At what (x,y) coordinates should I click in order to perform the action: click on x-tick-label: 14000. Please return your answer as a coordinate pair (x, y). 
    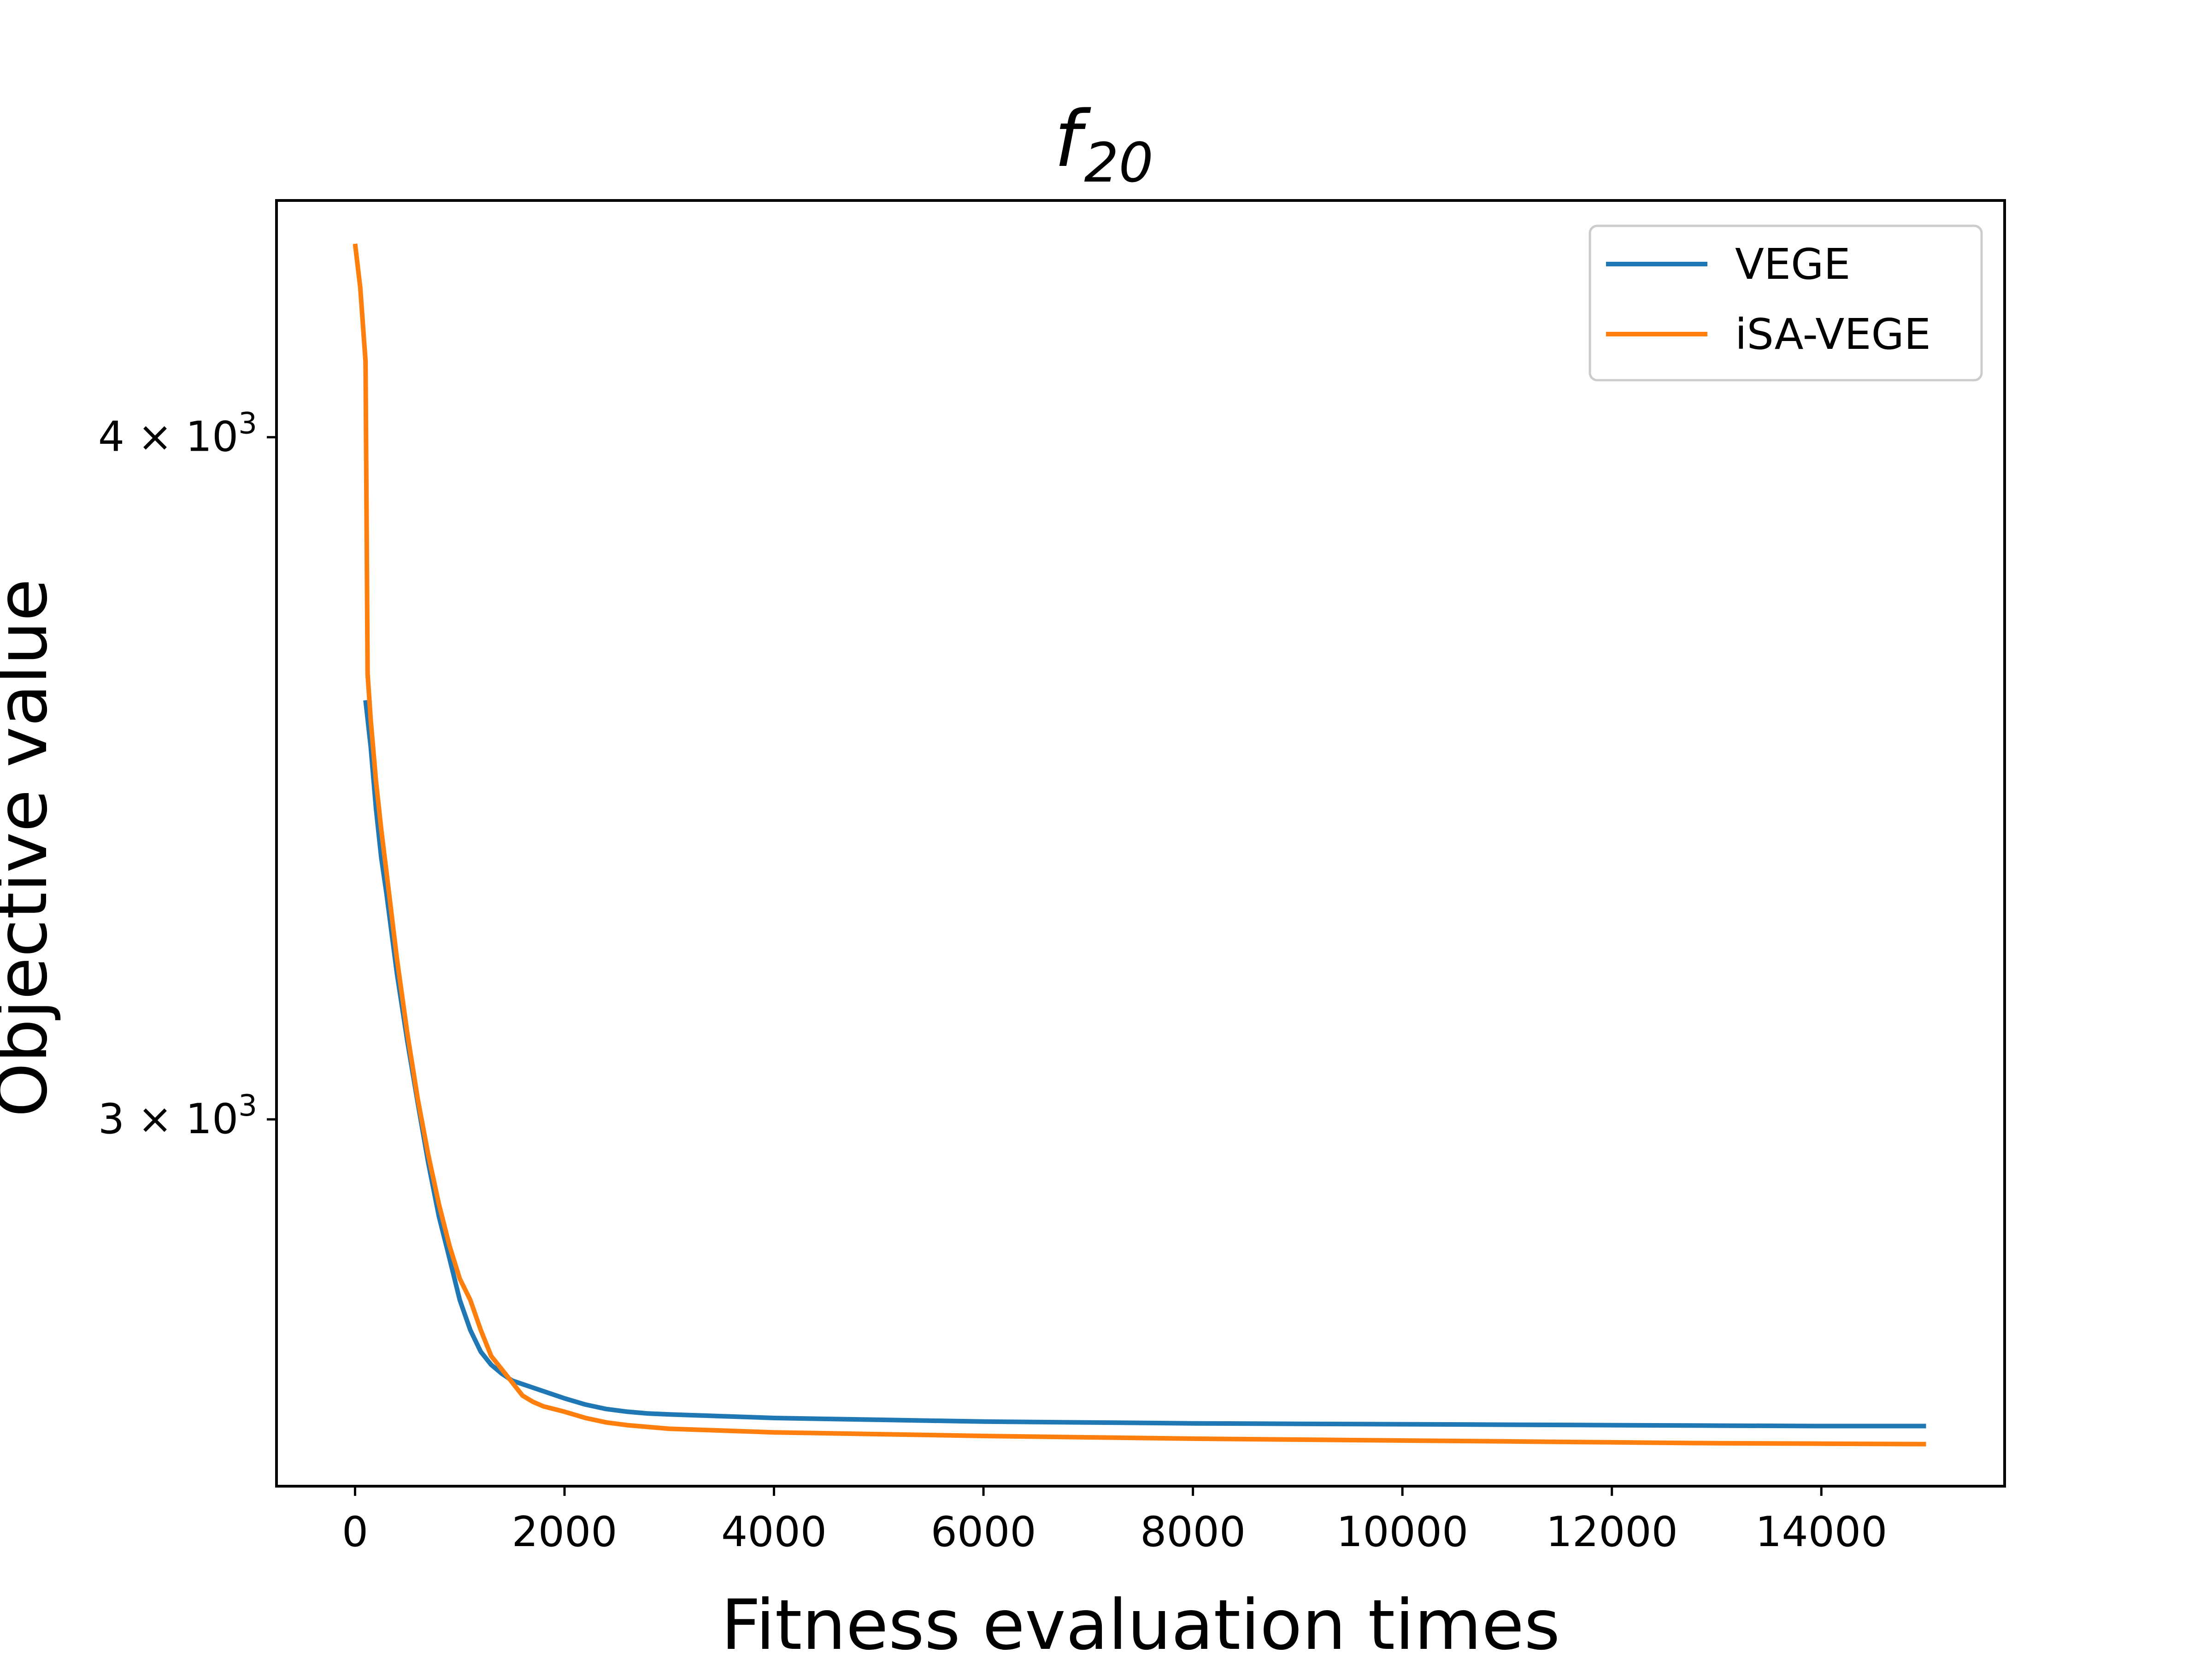
    Looking at the image, I should click on (1821, 1532).